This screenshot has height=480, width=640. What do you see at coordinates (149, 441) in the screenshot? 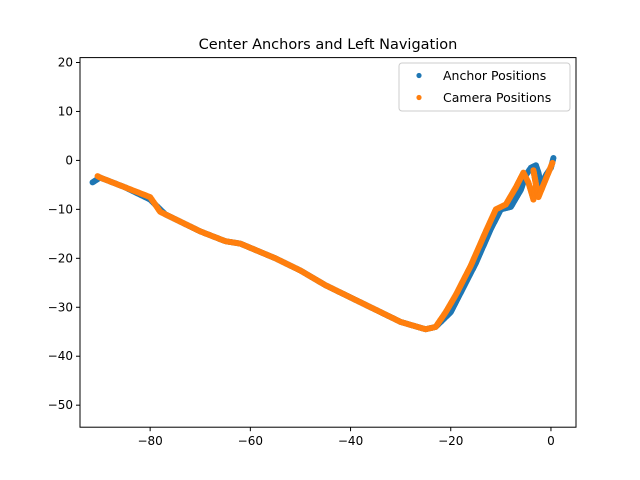
I see `x-tick-label: −80` at bounding box center [149, 441].